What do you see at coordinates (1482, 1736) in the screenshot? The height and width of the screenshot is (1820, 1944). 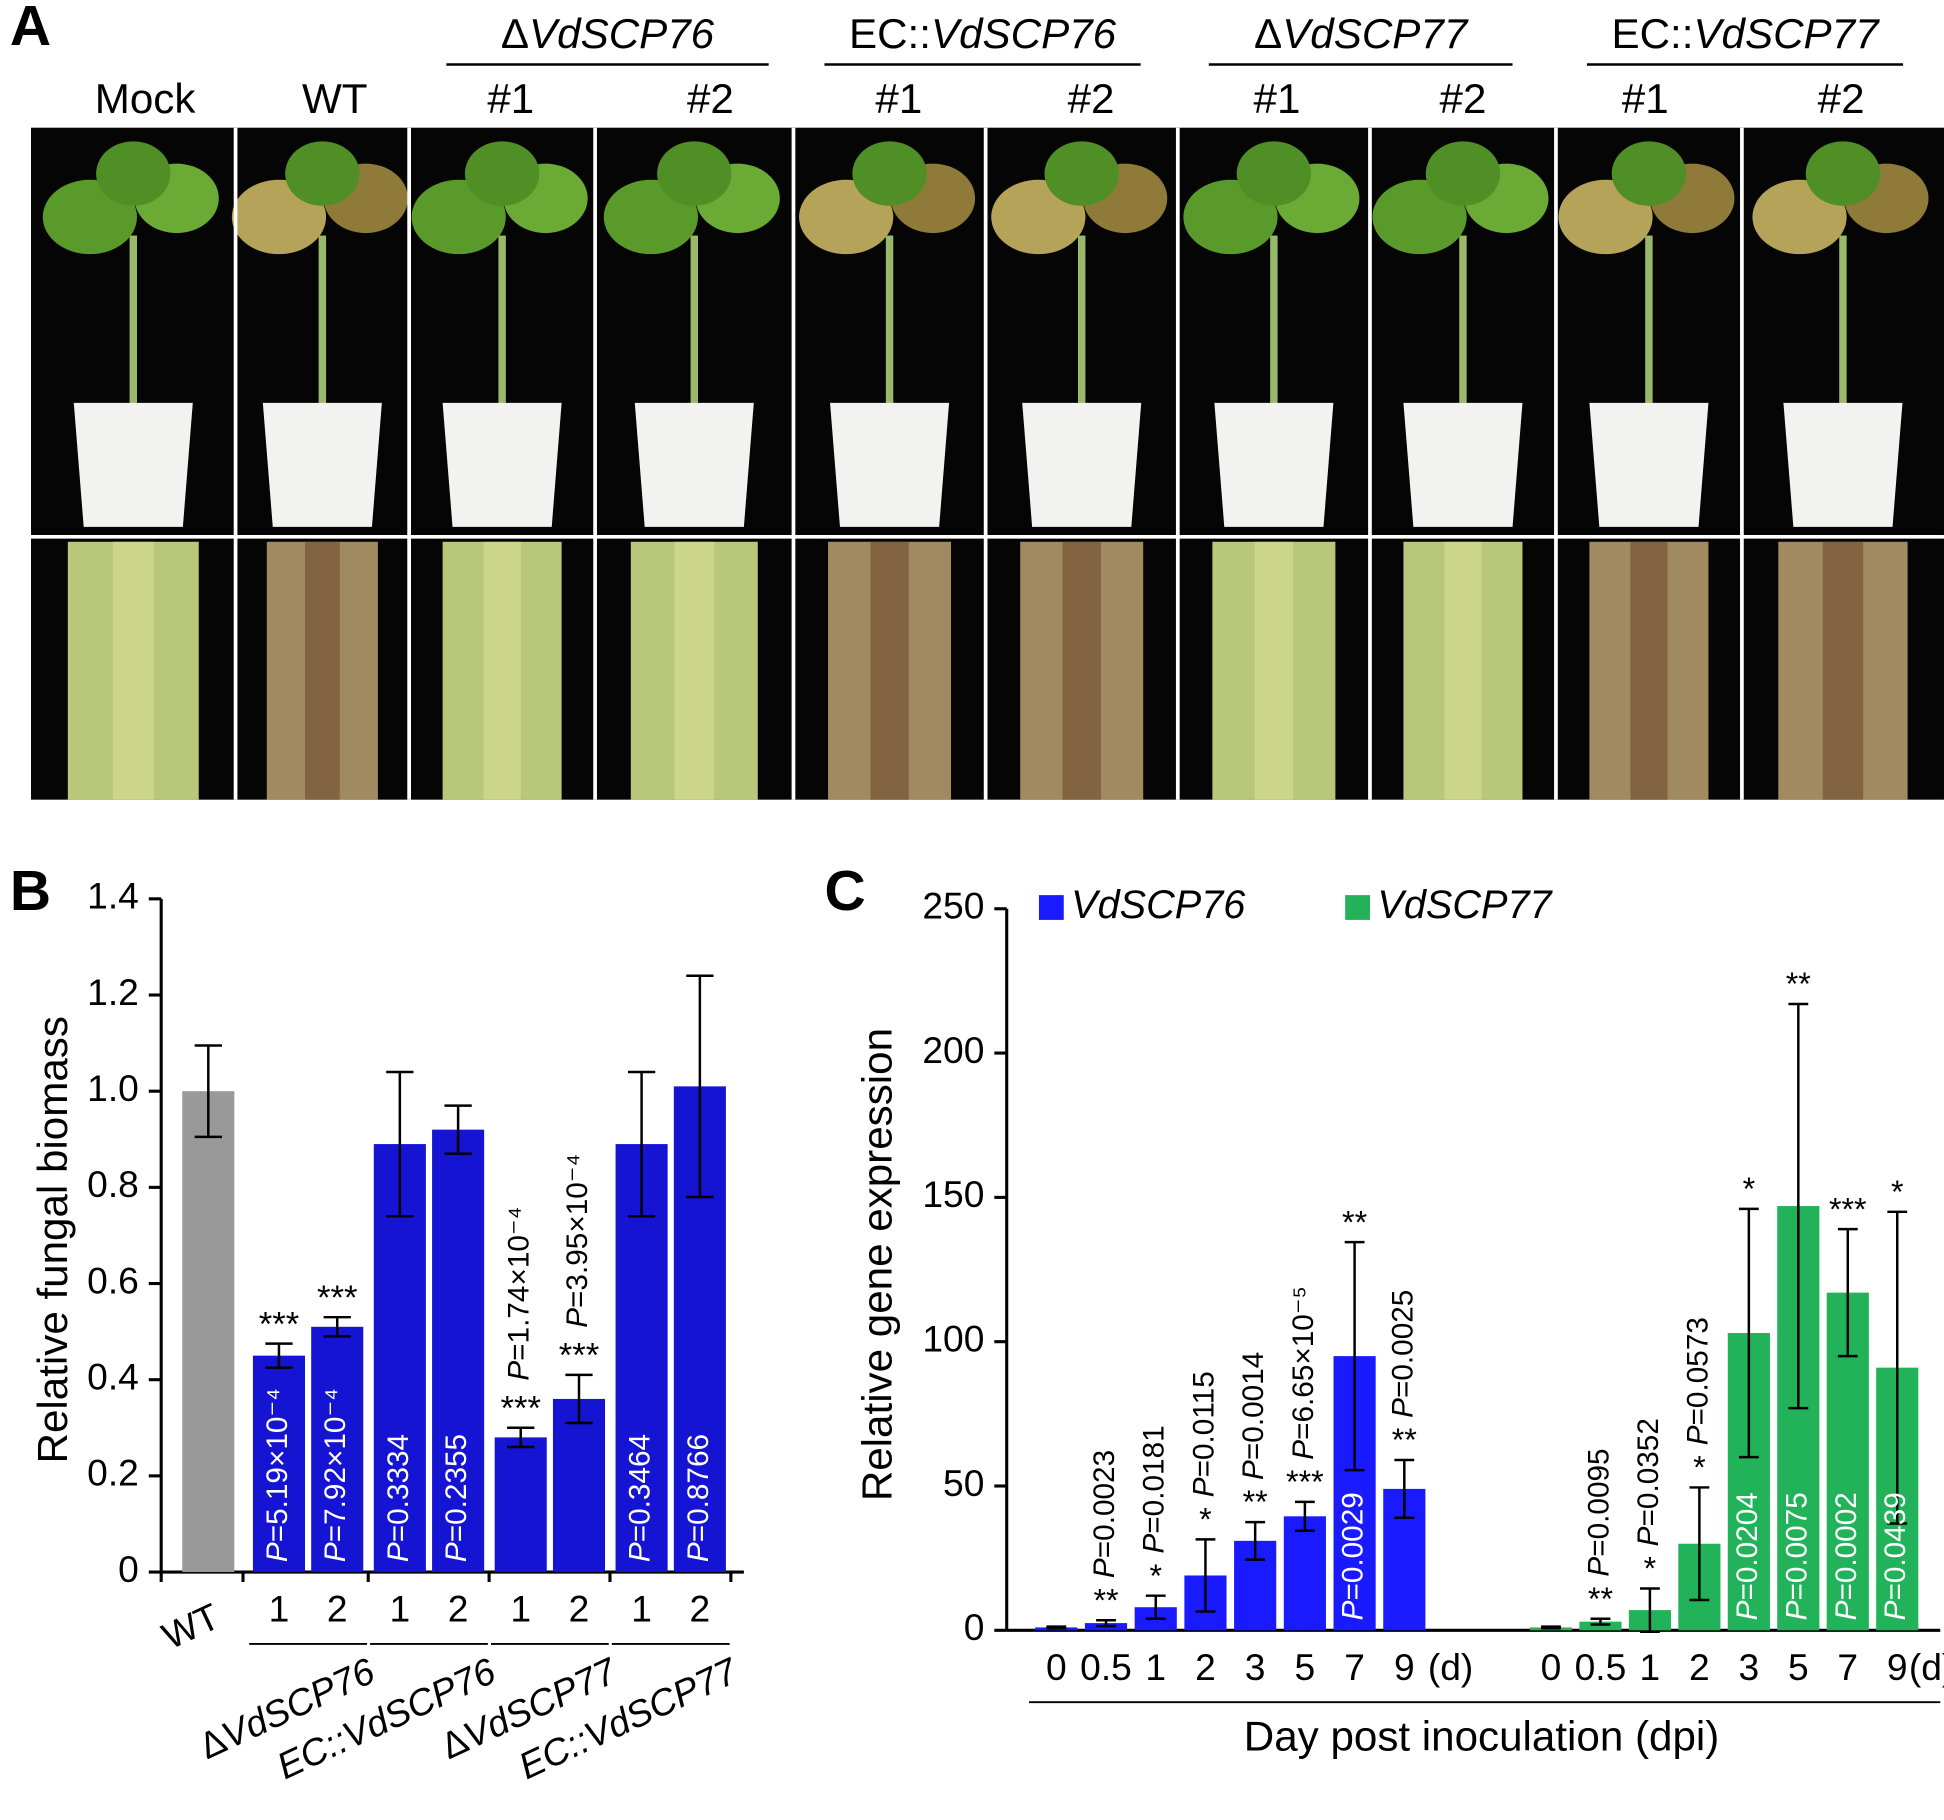 I see `x-axis-title: Day post inoculation (dpi)` at bounding box center [1482, 1736].